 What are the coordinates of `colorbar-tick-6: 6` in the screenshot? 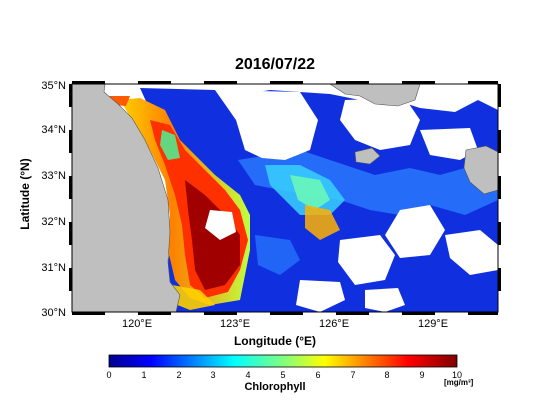 It's located at (318, 375).